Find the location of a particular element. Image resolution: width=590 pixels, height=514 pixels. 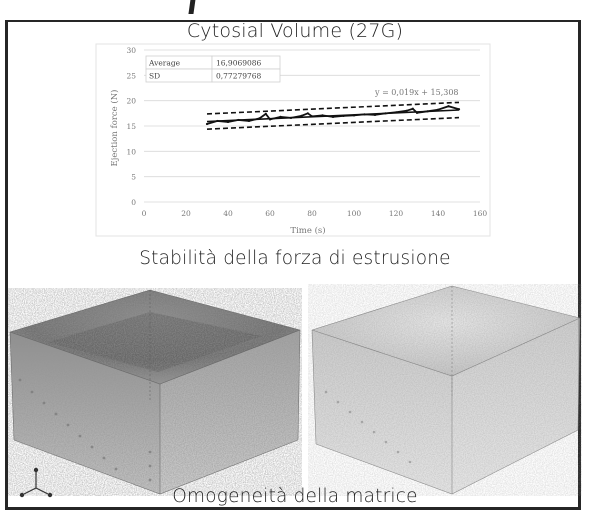

stats-cell is located at coordinates (246, 75).